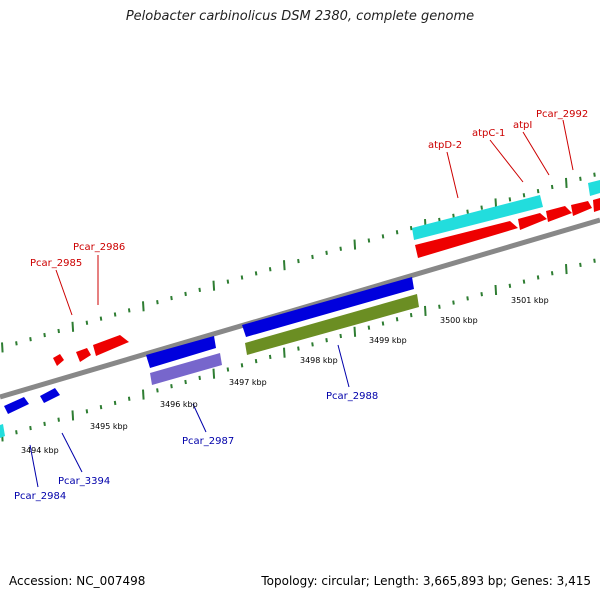 This screenshot has width=600, height=600. I want to click on gene-label-pcar-2992: Pcar_2992, so click(562, 114).